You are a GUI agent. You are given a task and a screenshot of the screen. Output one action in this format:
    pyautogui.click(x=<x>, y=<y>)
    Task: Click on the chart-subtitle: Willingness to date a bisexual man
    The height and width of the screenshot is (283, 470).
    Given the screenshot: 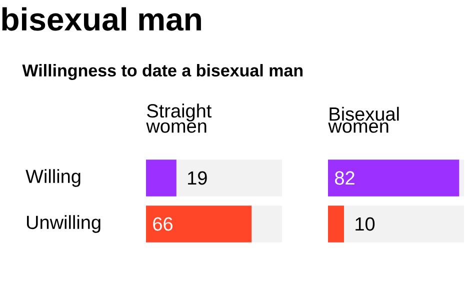 What is the action you would take?
    pyautogui.click(x=162, y=72)
    